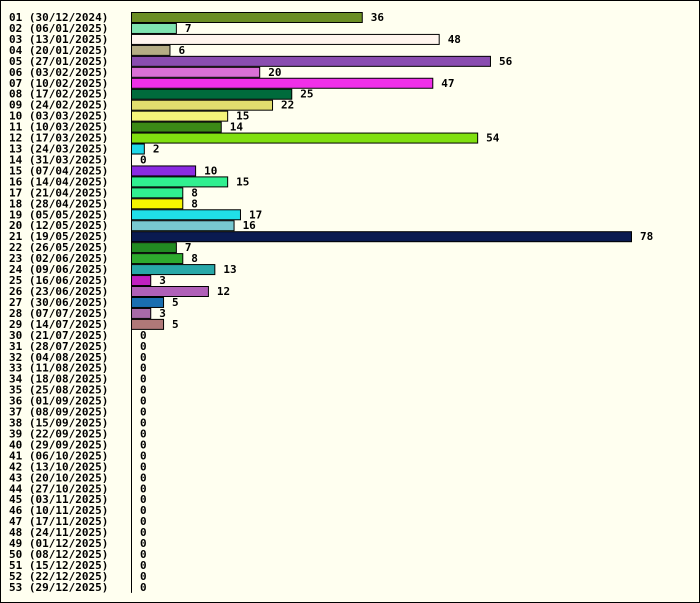 The image size is (700, 603). What do you see at coordinates (58, 181) in the screenshot?
I see `category-label: 16 (14/04/2025)` at bounding box center [58, 181].